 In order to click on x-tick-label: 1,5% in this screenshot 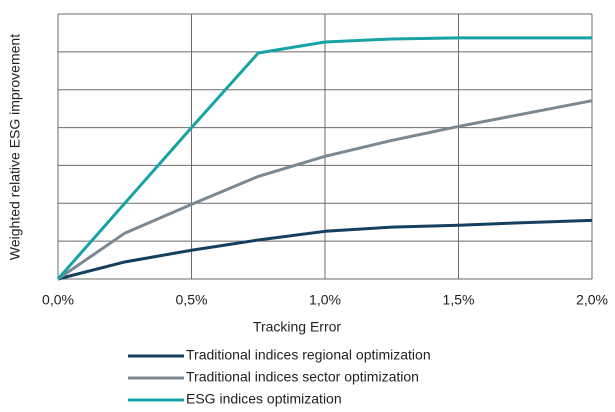, I will do `click(459, 300)`.